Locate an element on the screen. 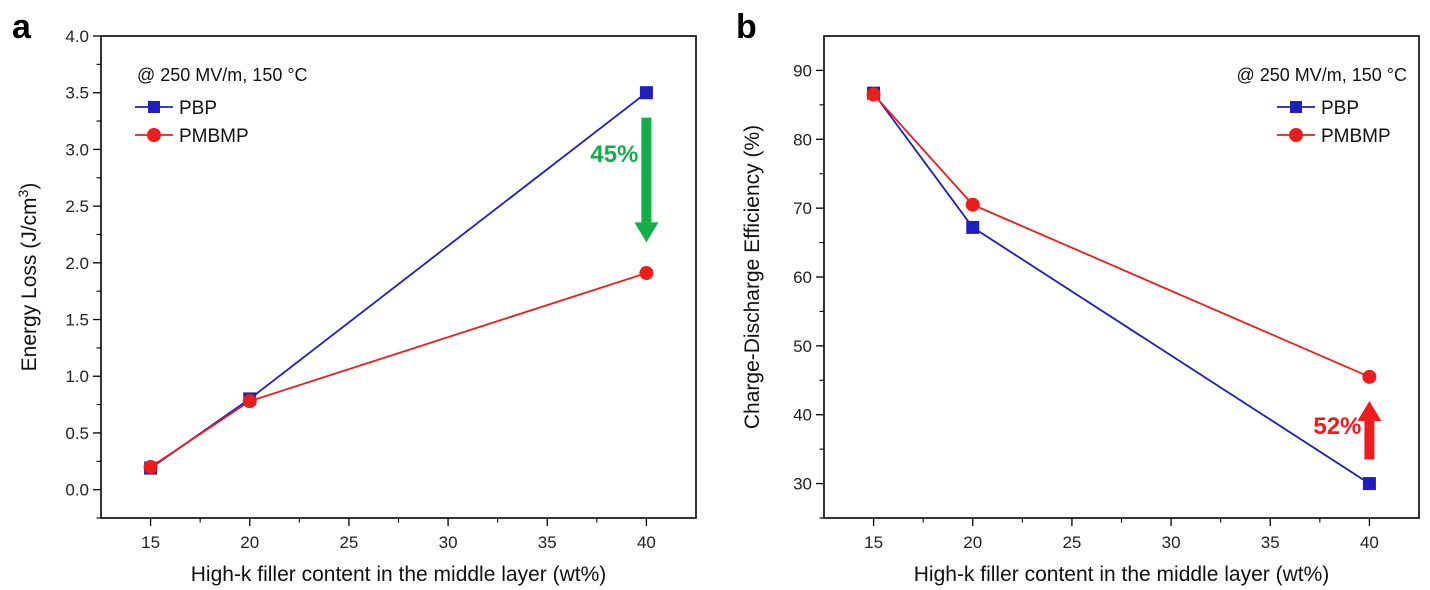 The width and height of the screenshot is (1430, 590). y-tick-label: 4.0 is located at coordinates (77, 36).